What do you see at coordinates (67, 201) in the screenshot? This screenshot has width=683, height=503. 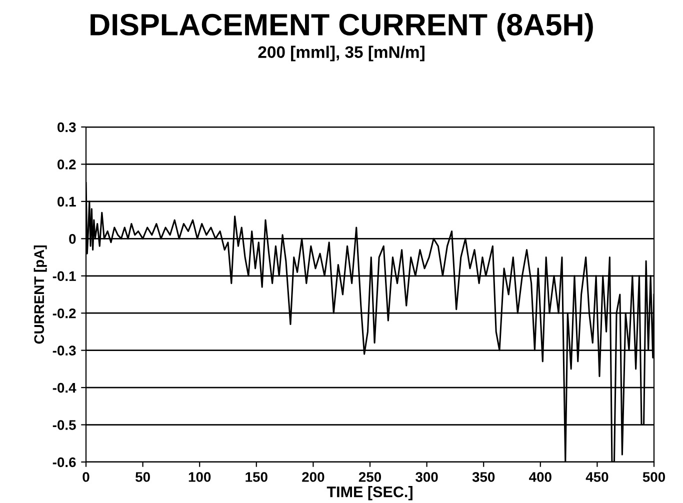 I see `y-tick-label: 0.1` at bounding box center [67, 201].